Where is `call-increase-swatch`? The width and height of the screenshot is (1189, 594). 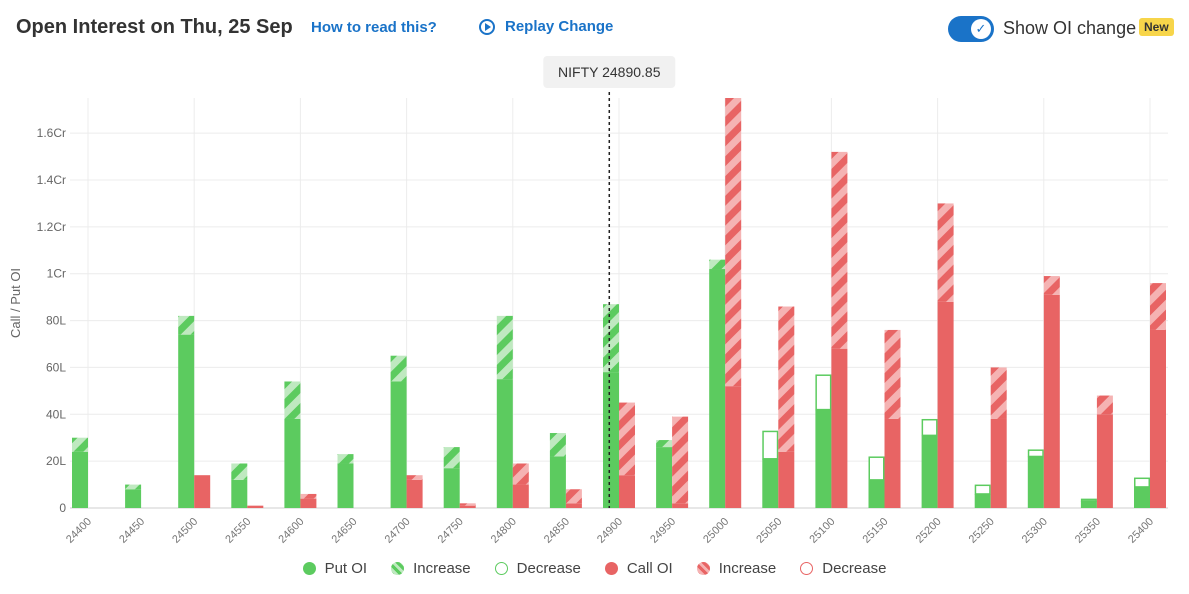 call-increase-swatch is located at coordinates (703, 568).